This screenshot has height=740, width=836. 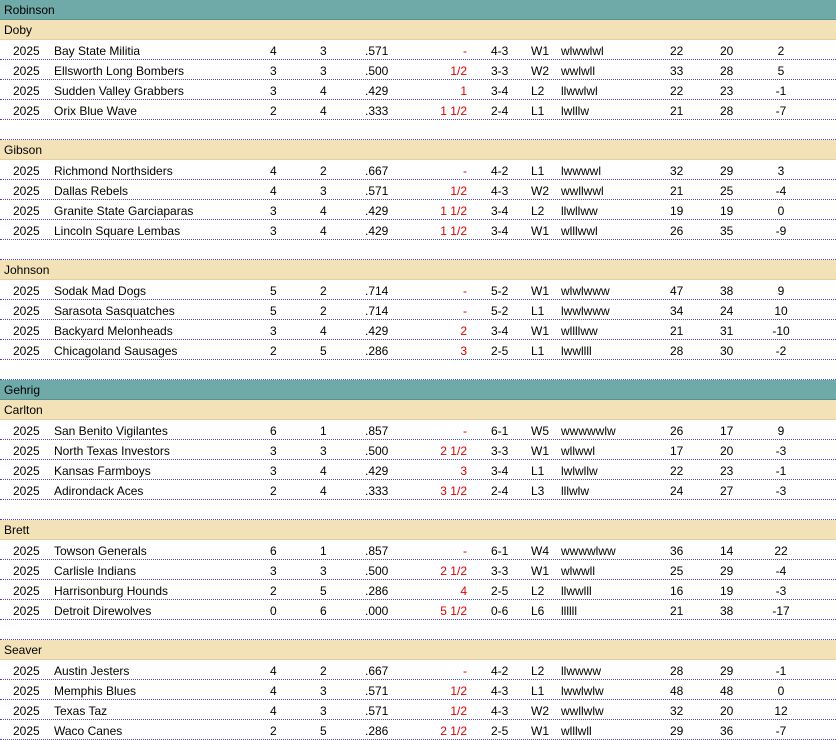 I want to click on record-cell: 5-2, so click(x=500, y=311).